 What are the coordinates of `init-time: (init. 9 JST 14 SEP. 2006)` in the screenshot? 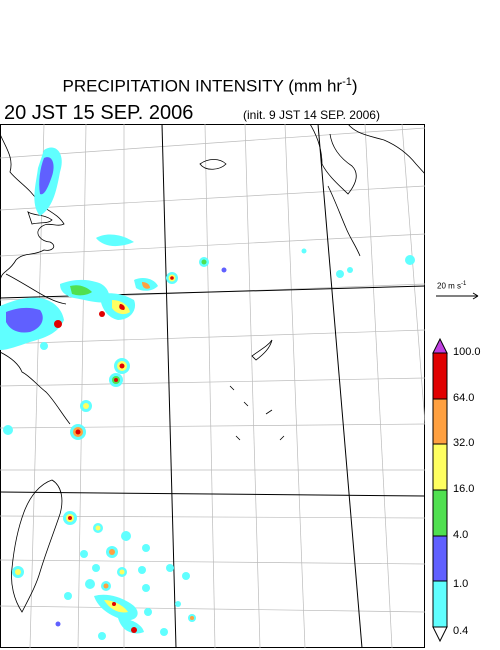 It's located at (311, 115).